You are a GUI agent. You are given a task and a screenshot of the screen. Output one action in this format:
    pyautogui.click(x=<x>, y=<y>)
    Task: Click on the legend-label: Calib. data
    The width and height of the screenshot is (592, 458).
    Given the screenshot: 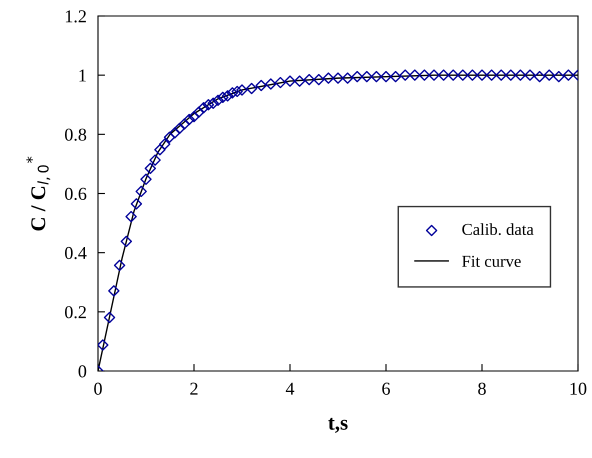 What is the action you would take?
    pyautogui.click(x=498, y=229)
    